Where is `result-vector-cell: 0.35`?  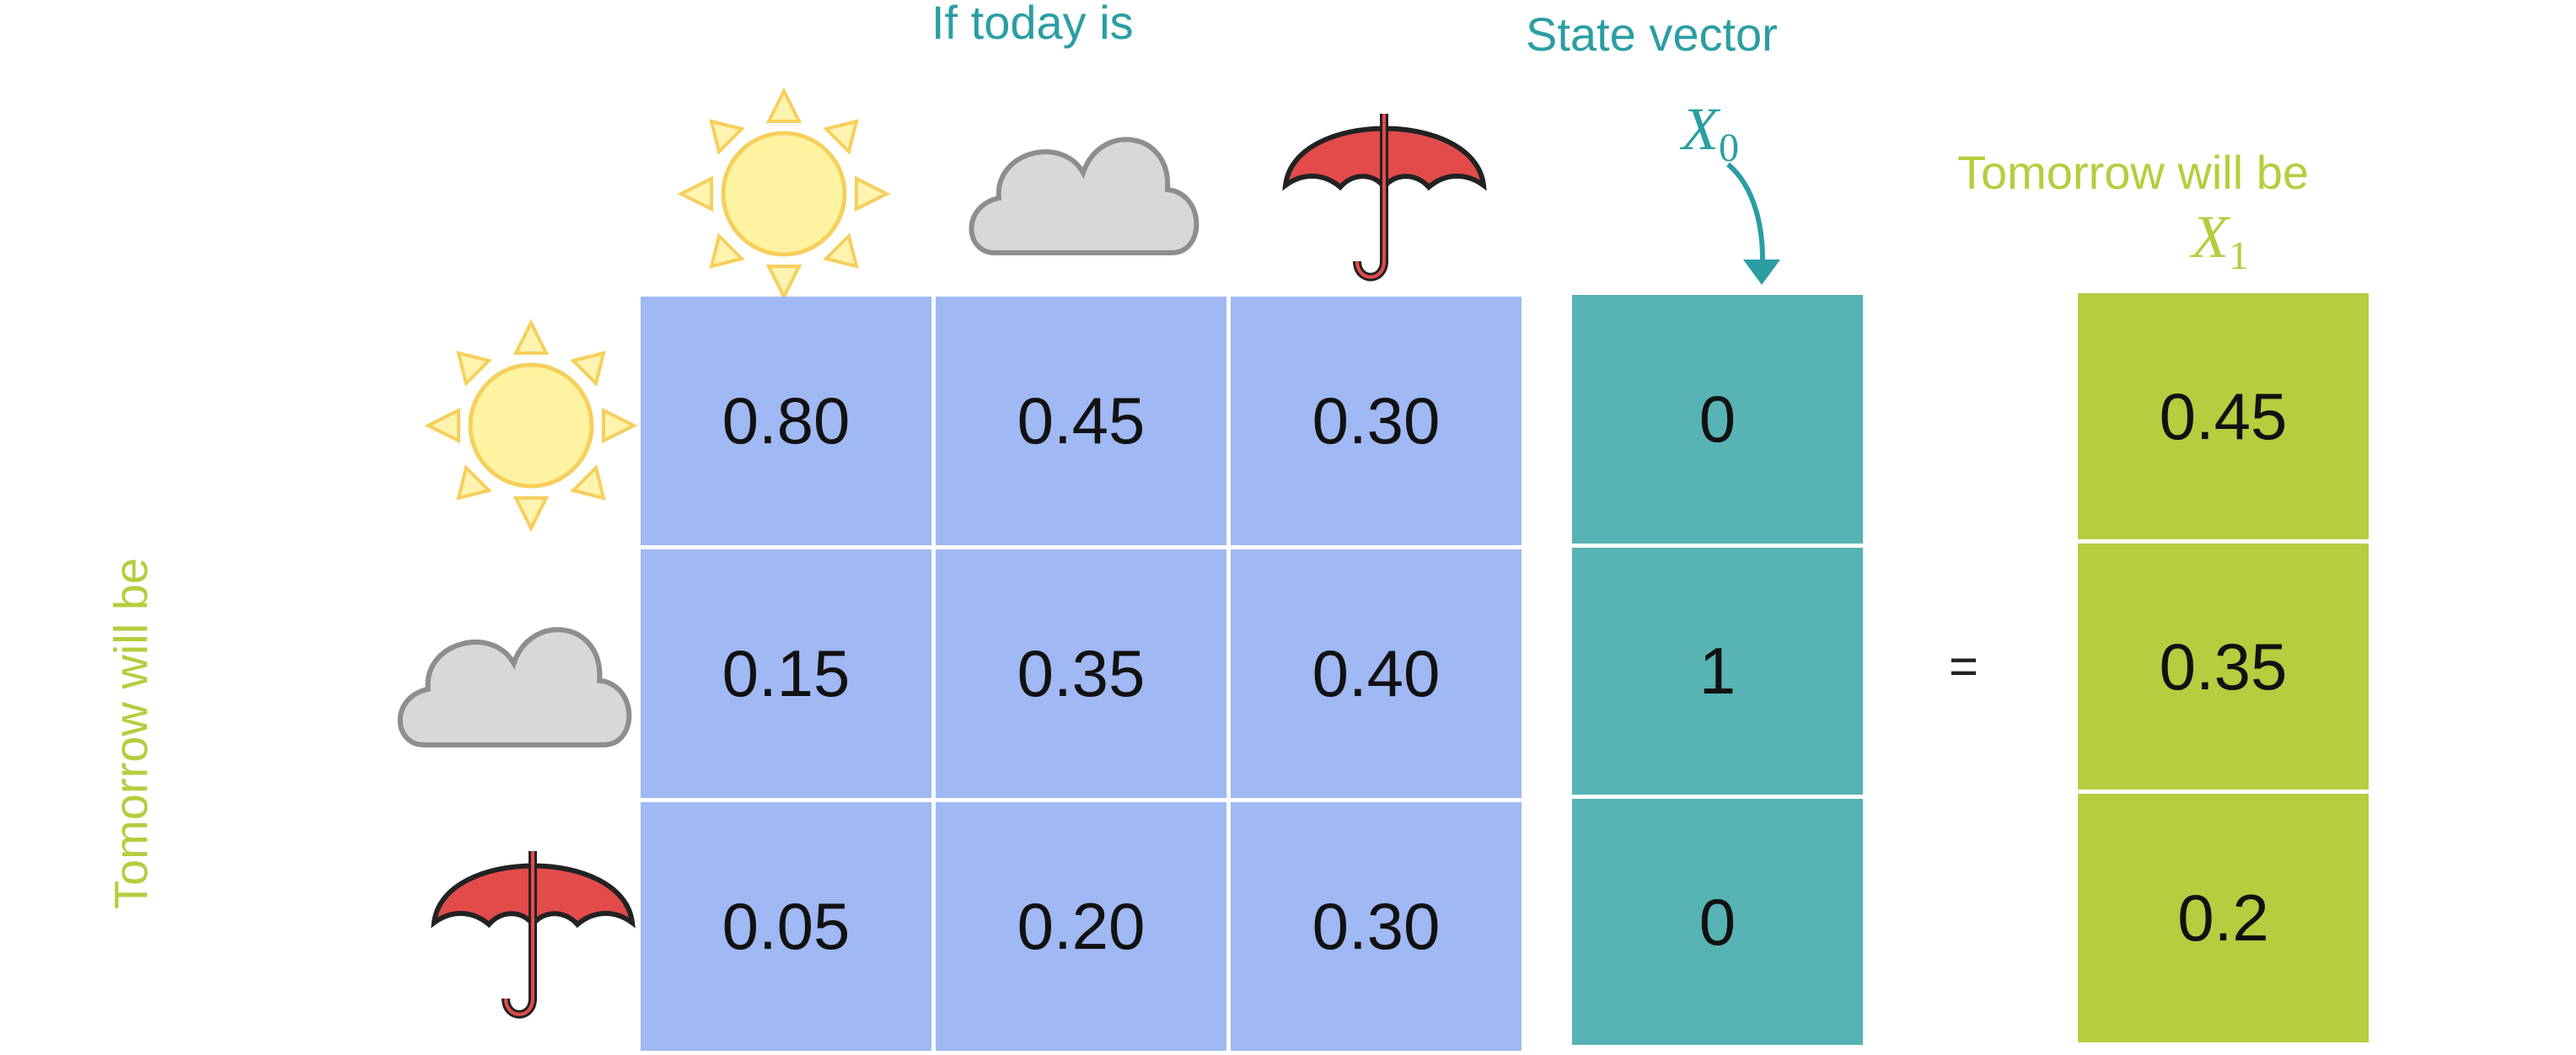 result-vector-cell: 0.35 is located at coordinates (2223, 667).